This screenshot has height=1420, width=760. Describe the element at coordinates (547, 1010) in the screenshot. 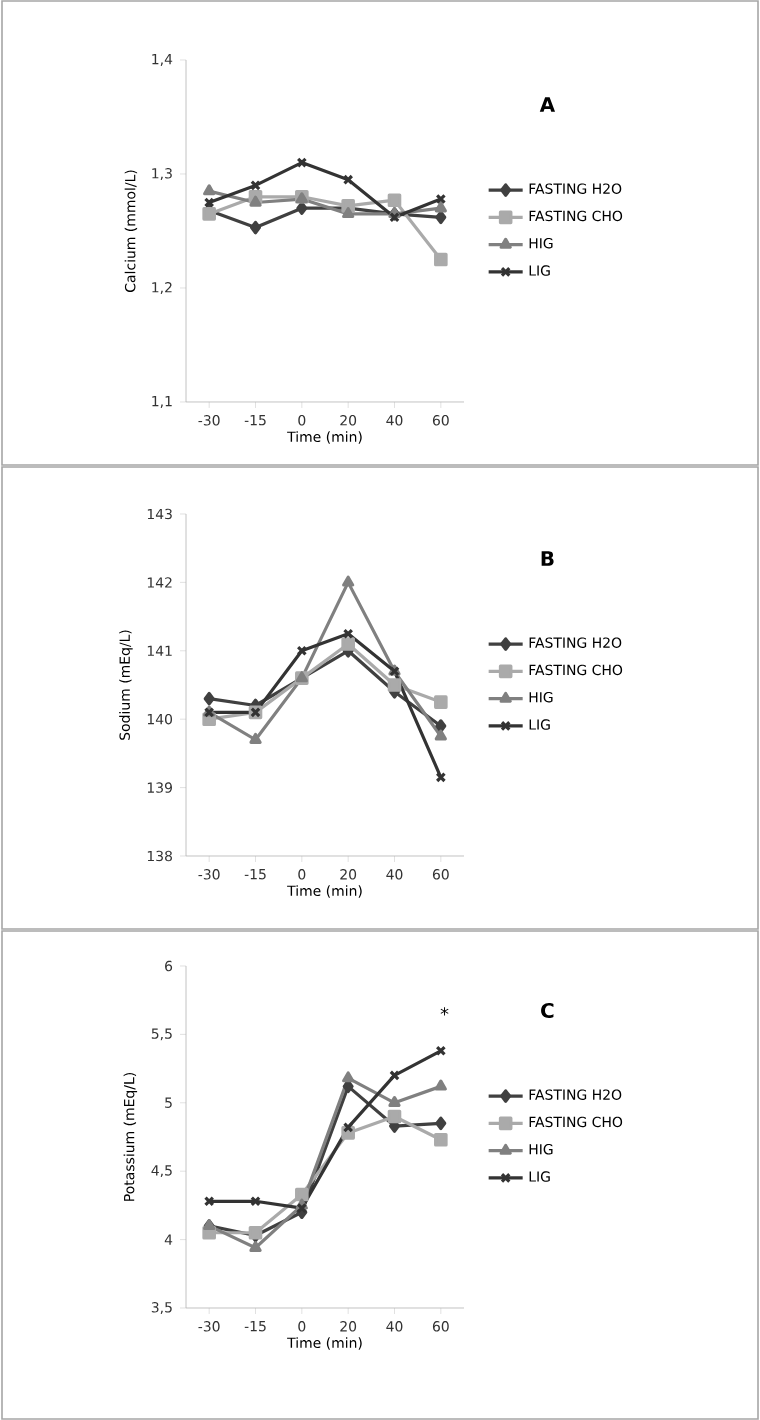

I see `text: C` at that location.